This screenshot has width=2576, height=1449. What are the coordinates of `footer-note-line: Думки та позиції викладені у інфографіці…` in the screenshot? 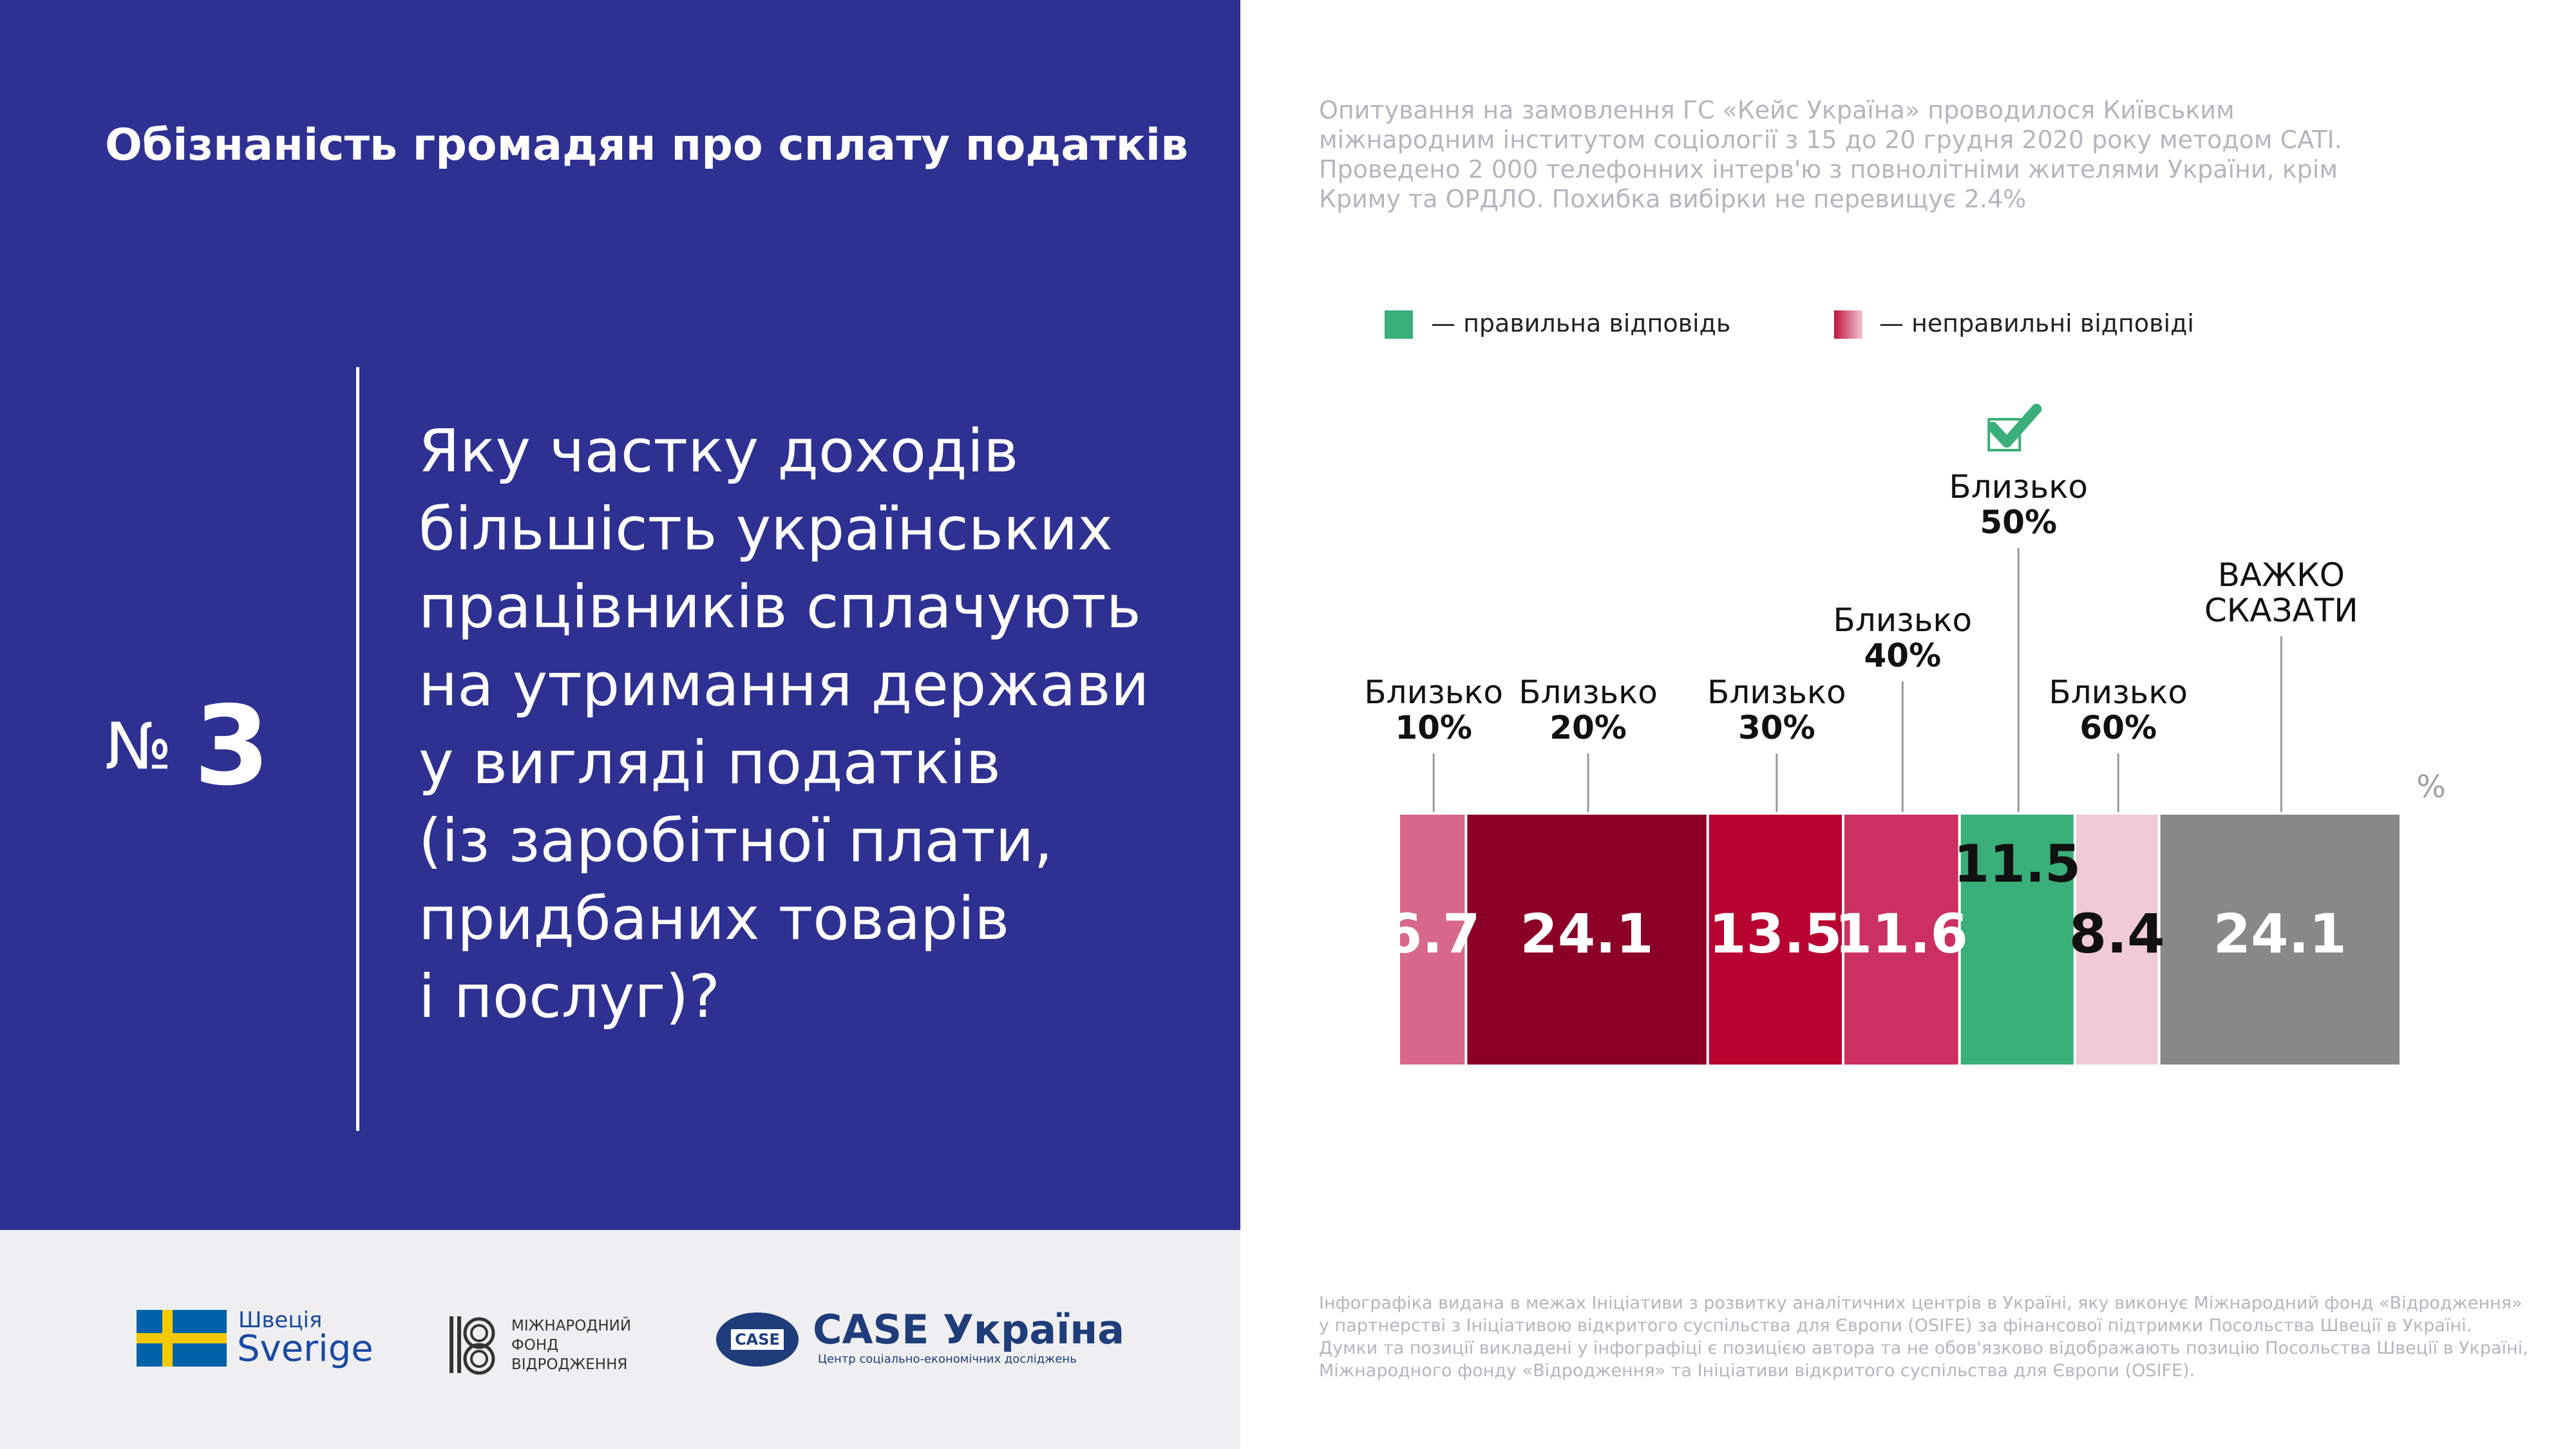 It's located at (1923, 1348).